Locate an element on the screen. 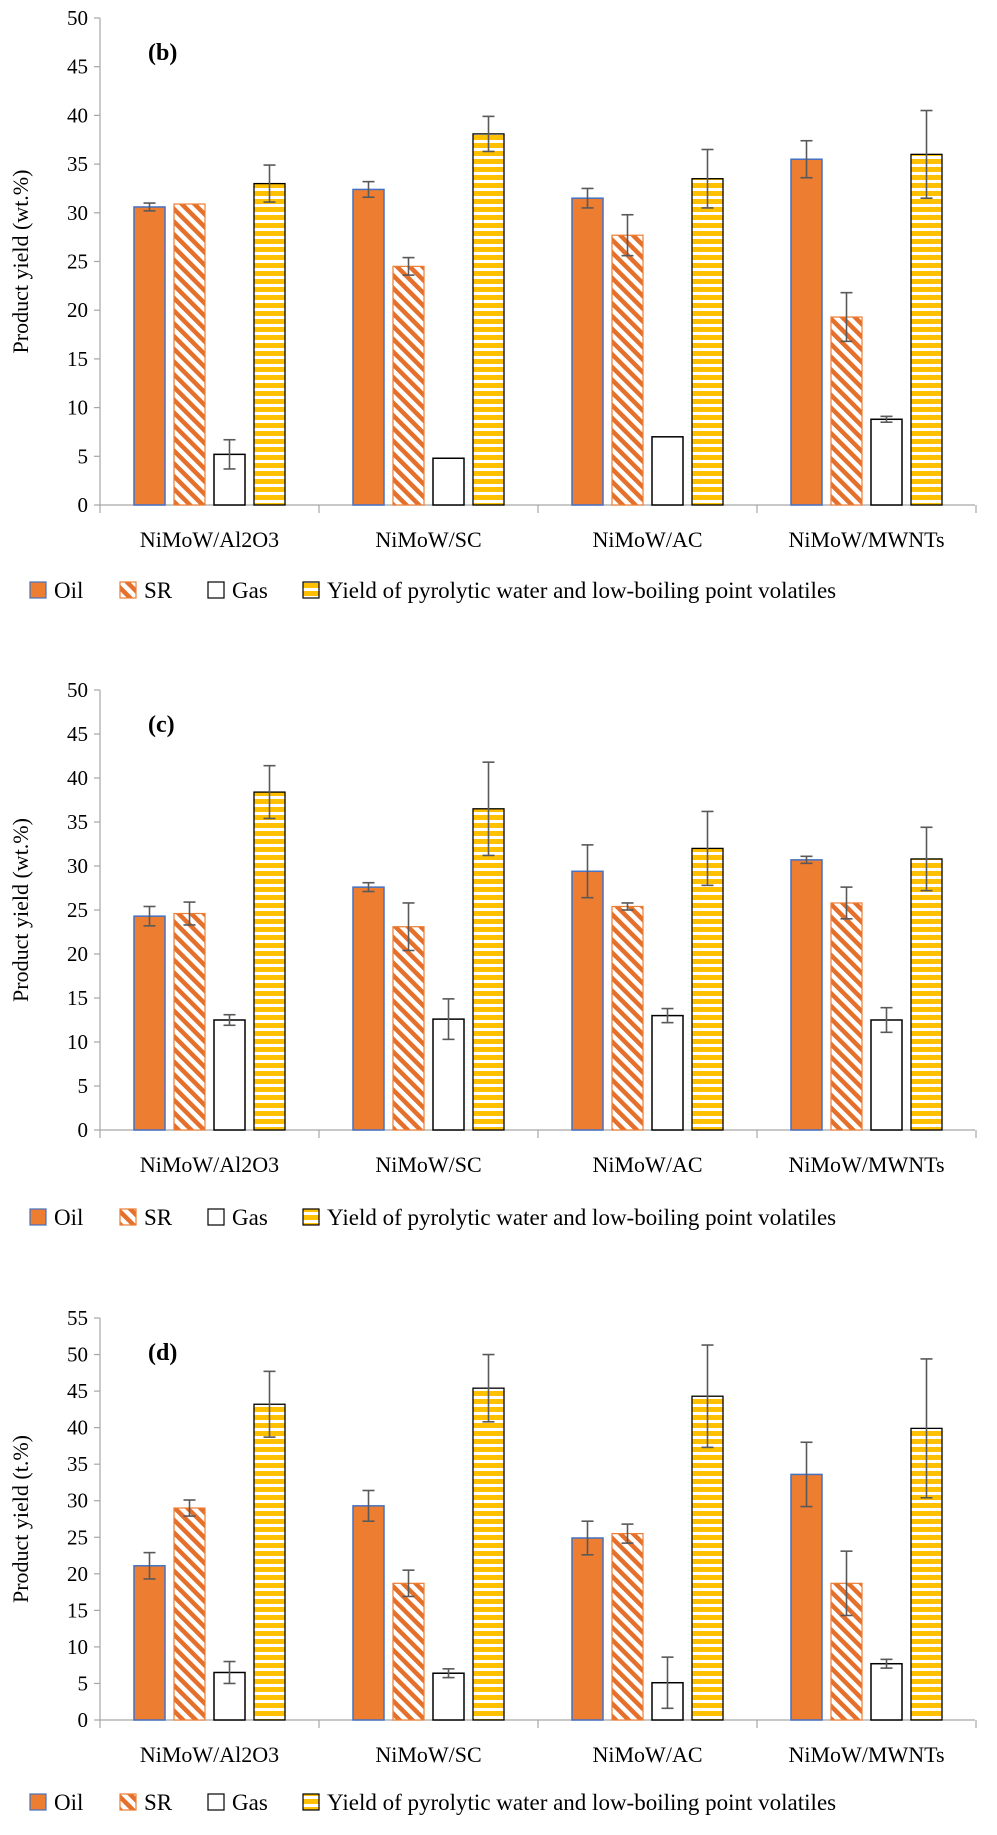  y-tick-label: 50 is located at coordinates (77, 690).